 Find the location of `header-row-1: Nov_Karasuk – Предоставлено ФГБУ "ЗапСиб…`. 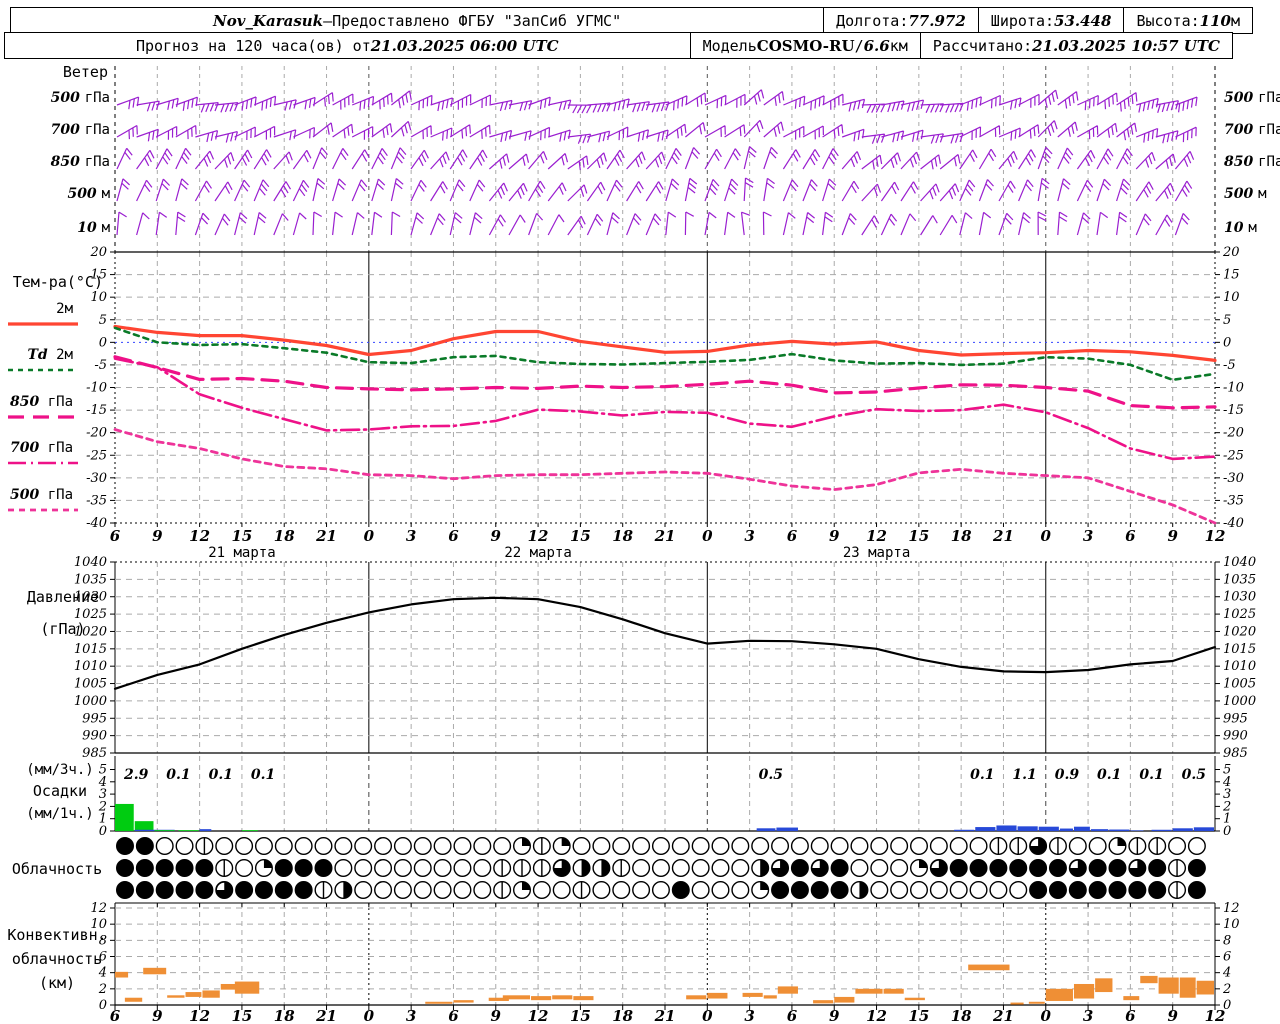

header-row-1: Nov_Karasuk – Предоставлено ФГБУ "ЗапСиб… is located at coordinates (631, 20).